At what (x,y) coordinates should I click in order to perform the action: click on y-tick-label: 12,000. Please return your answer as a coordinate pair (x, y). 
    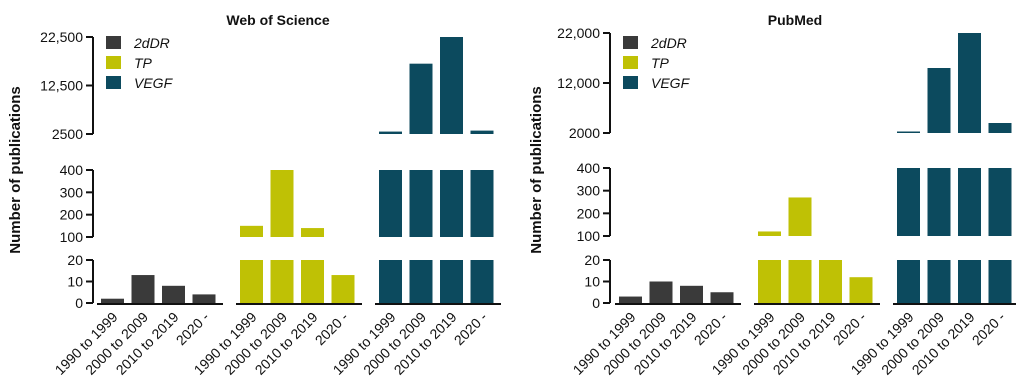
    Looking at the image, I should click on (578, 83).